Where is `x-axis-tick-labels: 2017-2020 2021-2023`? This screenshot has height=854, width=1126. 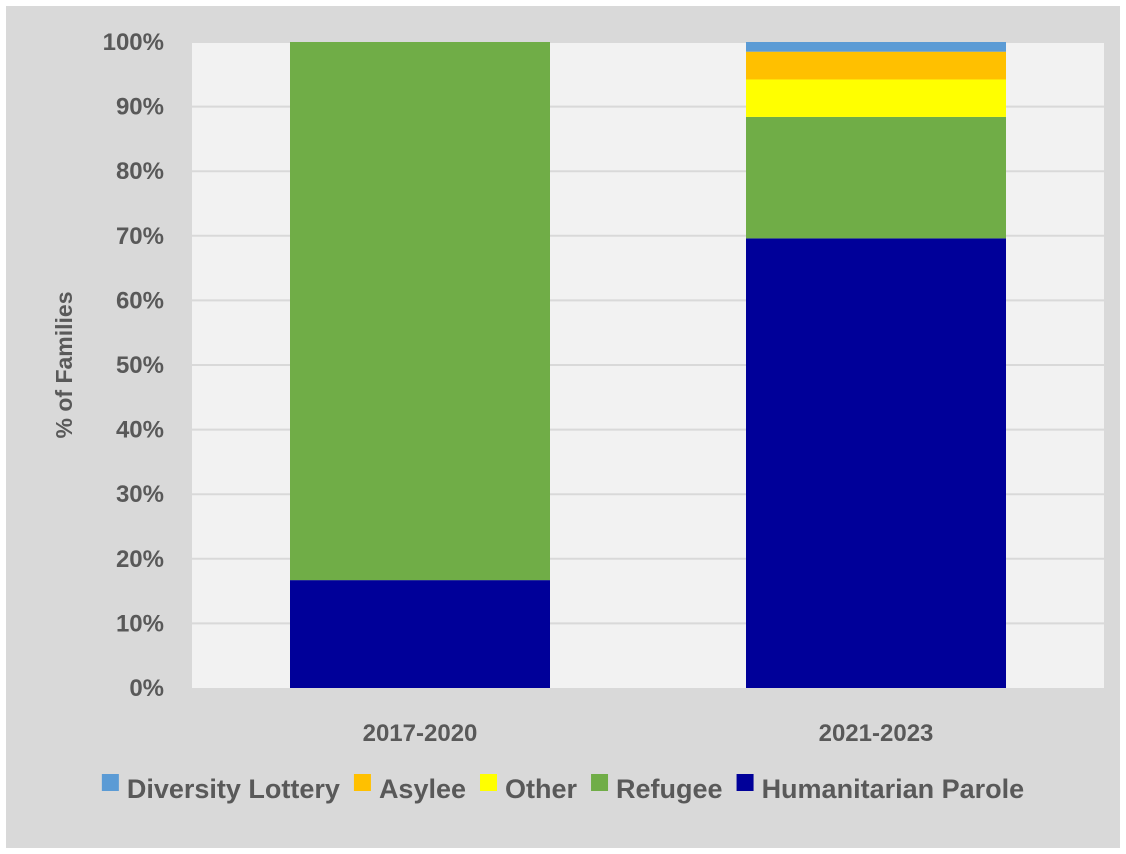
x-axis-tick-labels: 2017-2020 2021-2023 is located at coordinates (648, 733).